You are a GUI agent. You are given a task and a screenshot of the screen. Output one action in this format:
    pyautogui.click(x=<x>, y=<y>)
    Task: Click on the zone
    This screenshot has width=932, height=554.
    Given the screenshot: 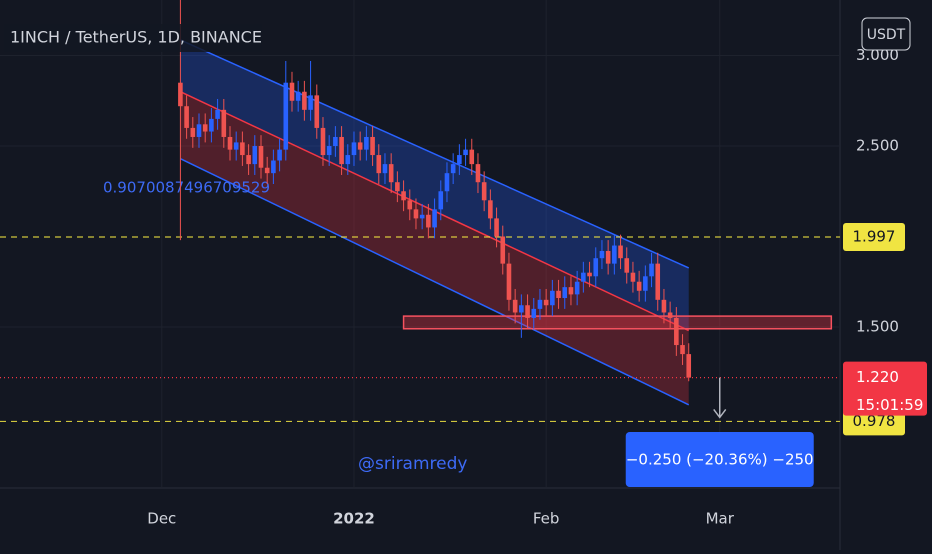 What is the action you would take?
    pyautogui.click(x=617, y=322)
    